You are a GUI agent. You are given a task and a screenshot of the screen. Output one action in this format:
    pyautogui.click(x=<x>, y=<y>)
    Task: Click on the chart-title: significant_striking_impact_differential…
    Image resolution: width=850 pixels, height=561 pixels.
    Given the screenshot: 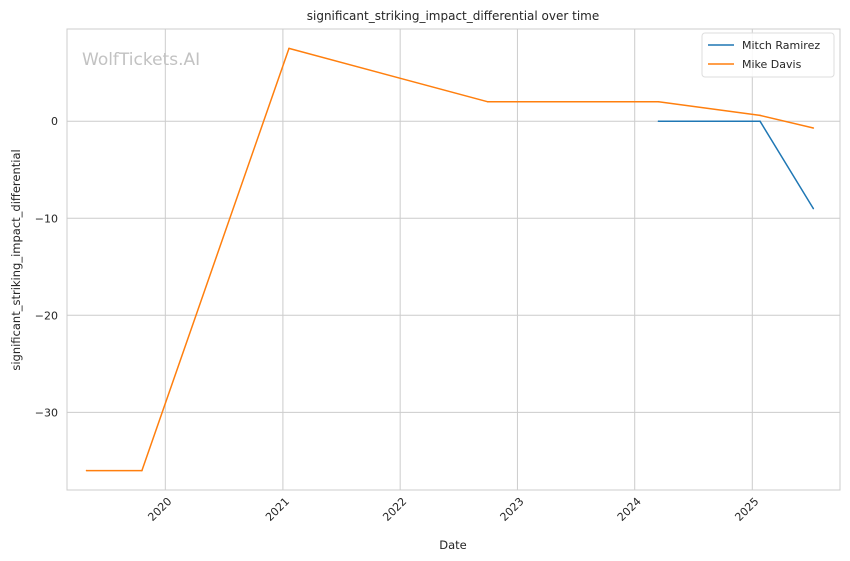 What is the action you would take?
    pyautogui.click(x=453, y=16)
    